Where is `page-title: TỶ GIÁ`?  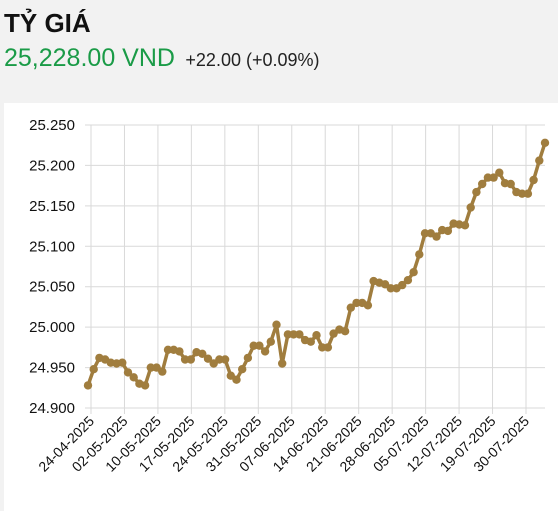 page-title: TỶ GIÁ is located at coordinates (47, 23).